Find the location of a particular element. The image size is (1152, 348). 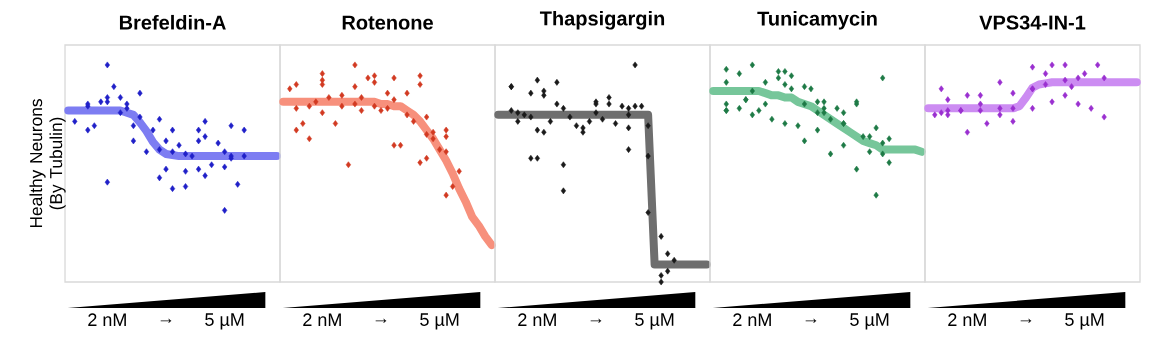

chart-title: VPS34-IN-1 is located at coordinates (1032, 22).